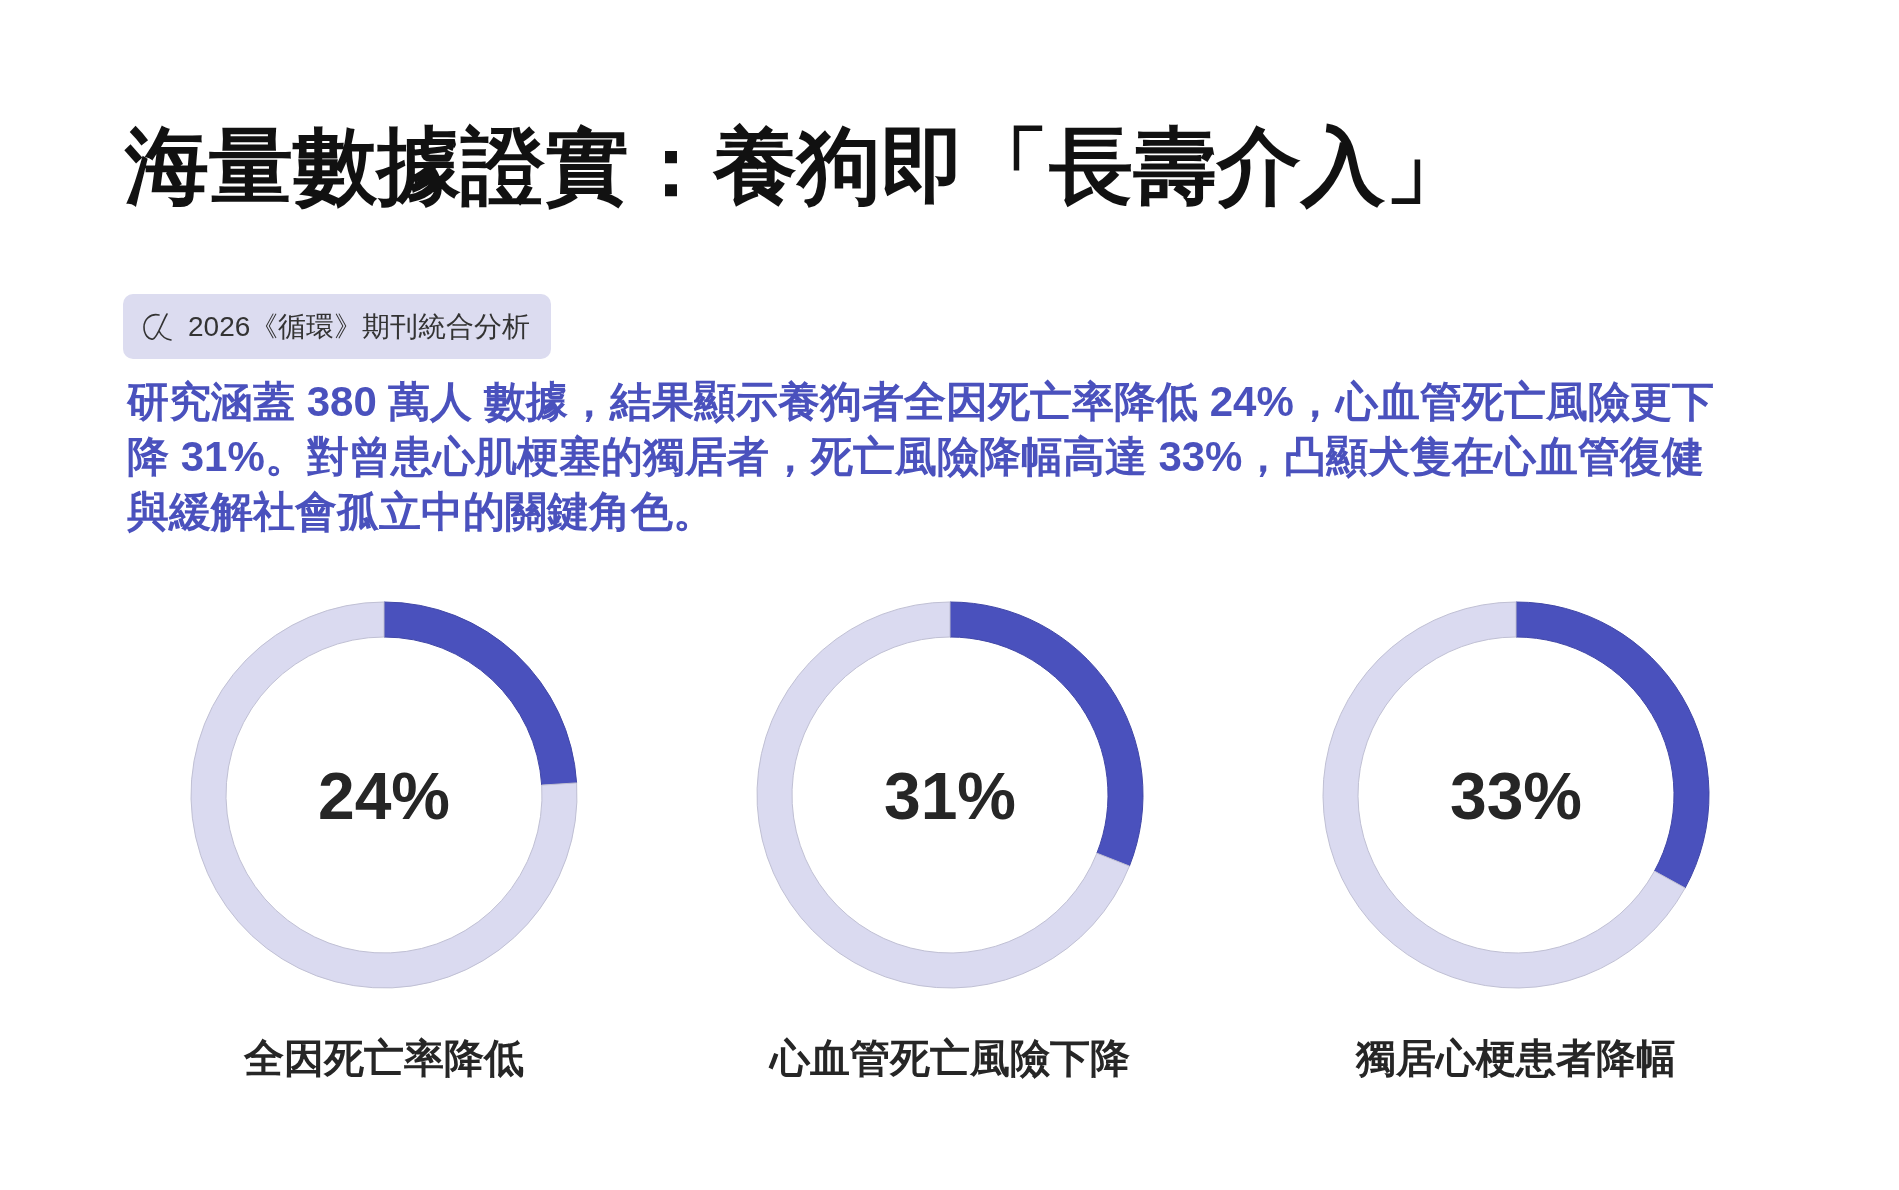 Image resolution: width=1899 pixels, height=1190 pixels. Describe the element at coordinates (950, 796) in the screenshot. I see `text: 31%` at that location.